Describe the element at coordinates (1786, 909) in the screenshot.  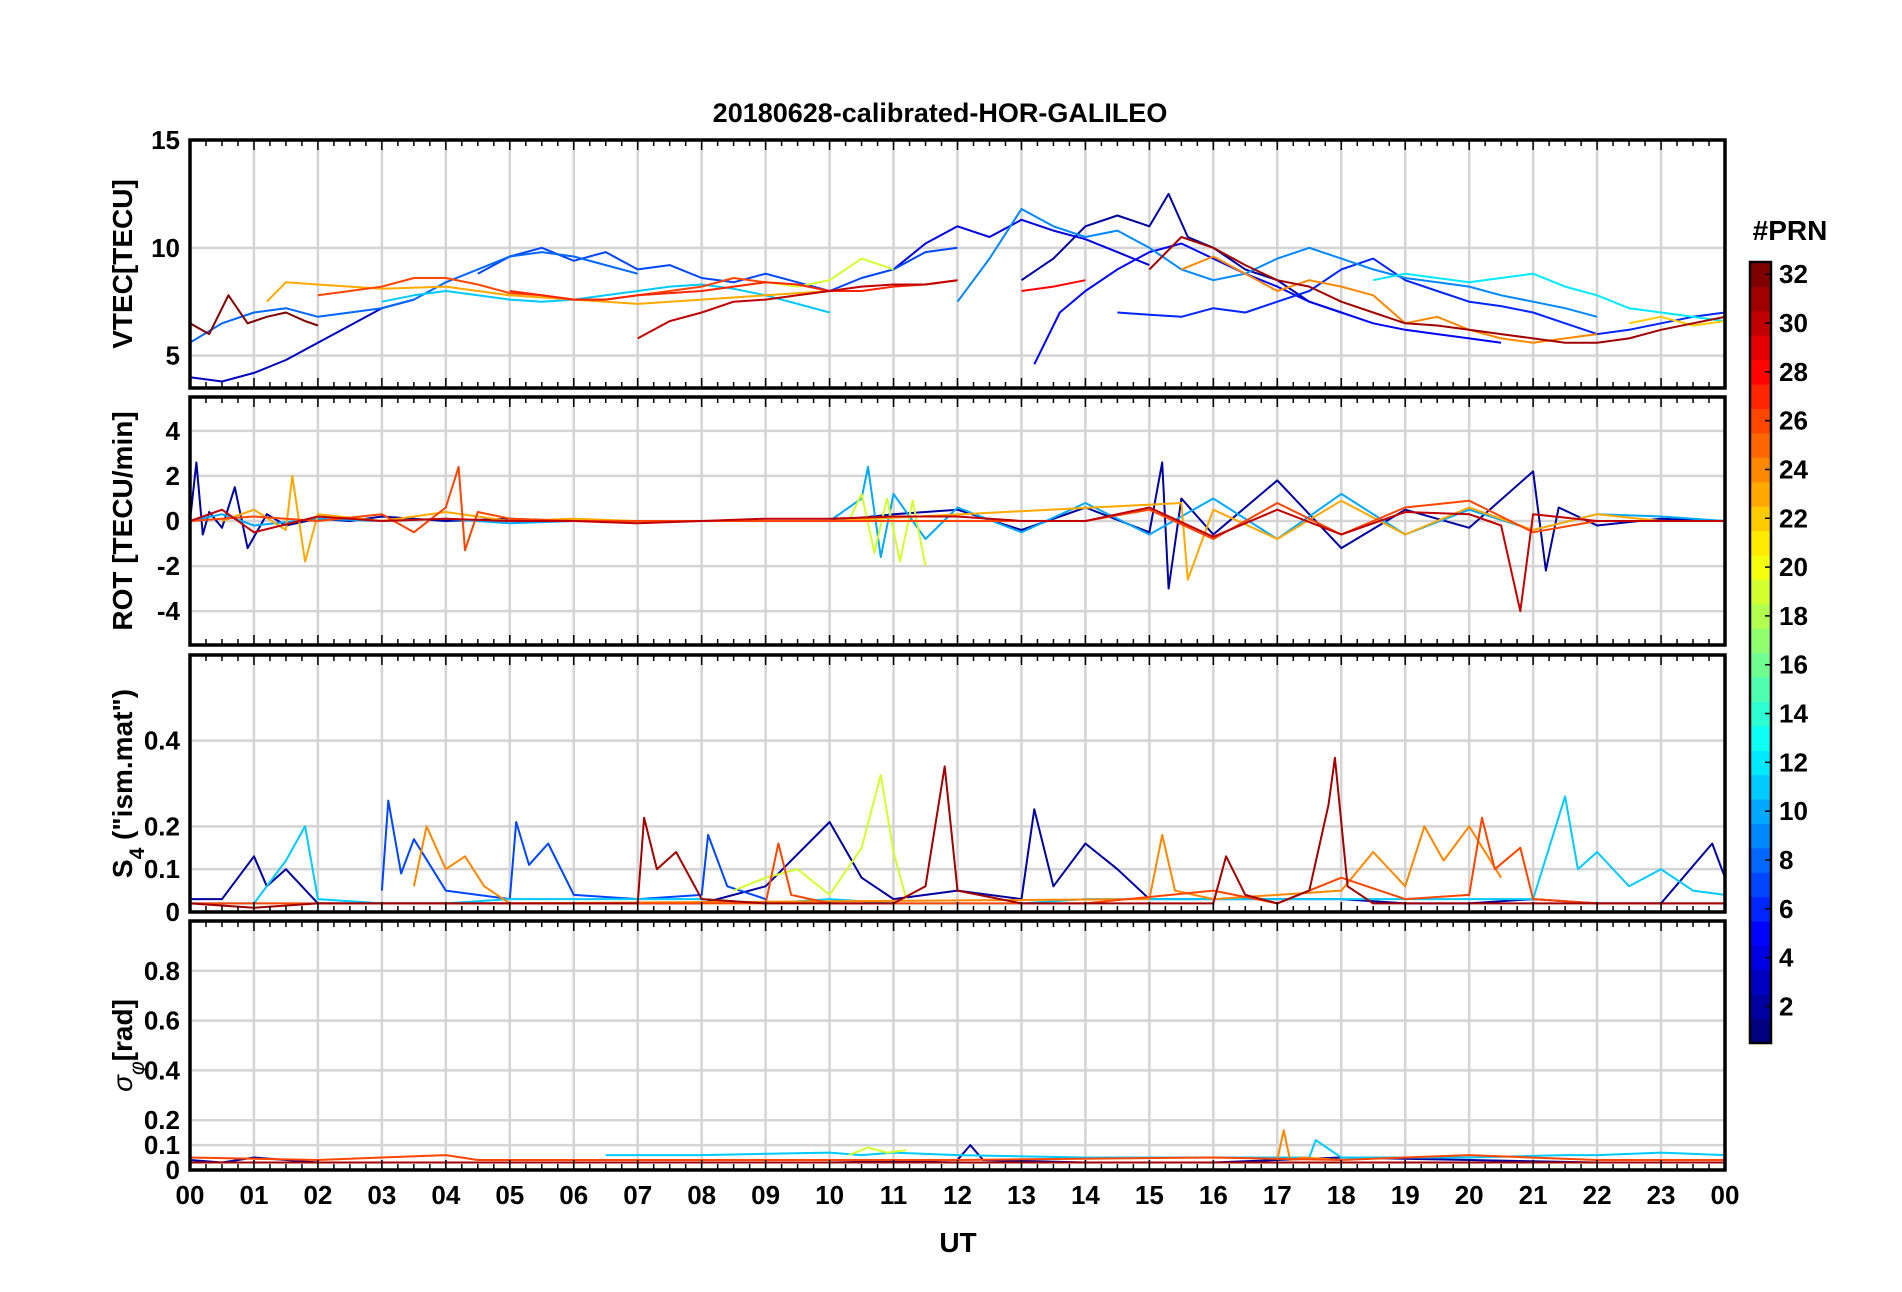
I see `colorbar-tick-label: 6` at that location.